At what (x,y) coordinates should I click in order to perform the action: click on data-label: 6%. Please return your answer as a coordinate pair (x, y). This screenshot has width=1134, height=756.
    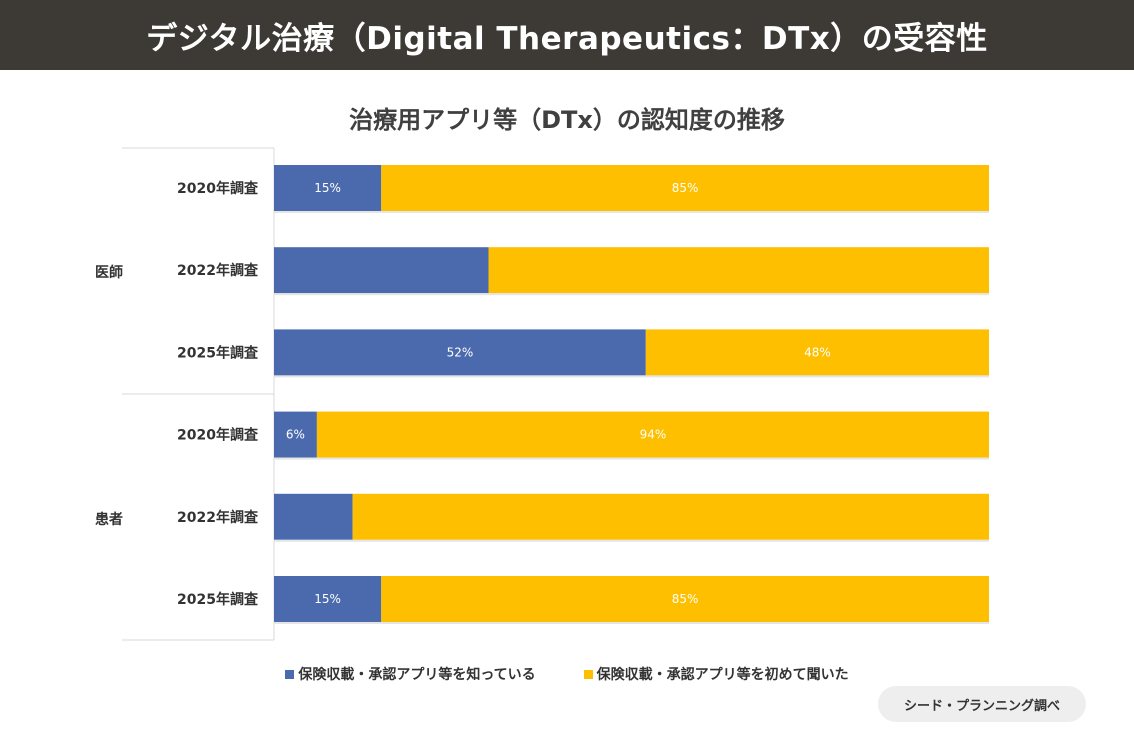
    Looking at the image, I should click on (295, 435).